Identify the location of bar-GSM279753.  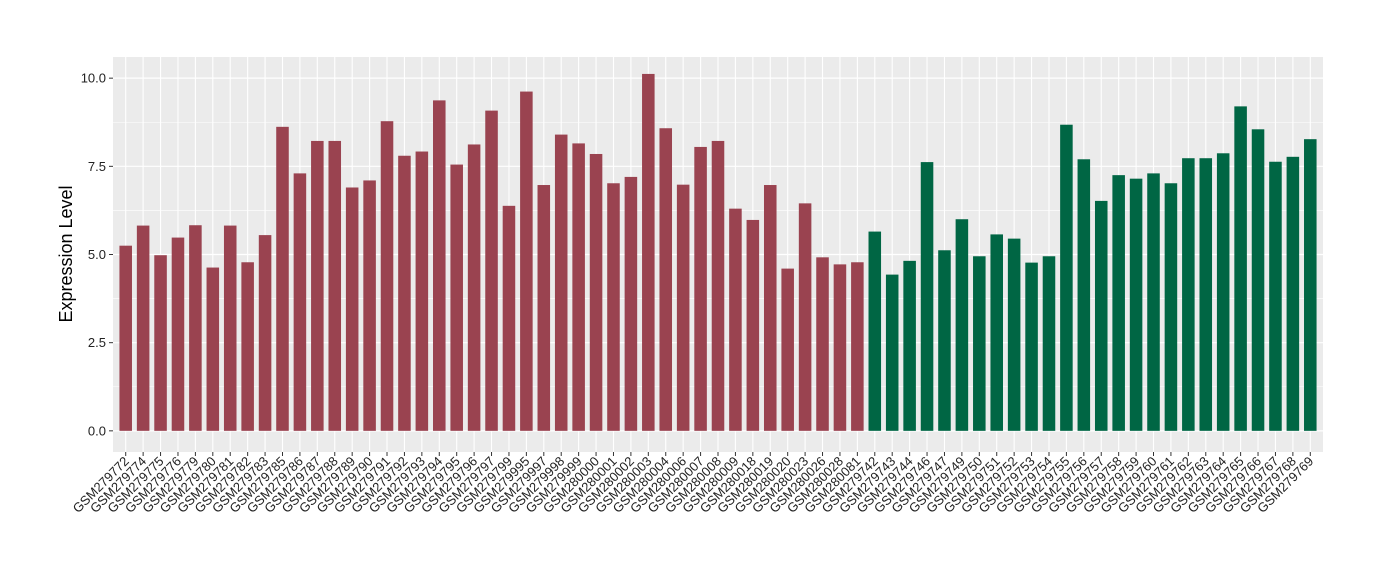
(1031, 346).